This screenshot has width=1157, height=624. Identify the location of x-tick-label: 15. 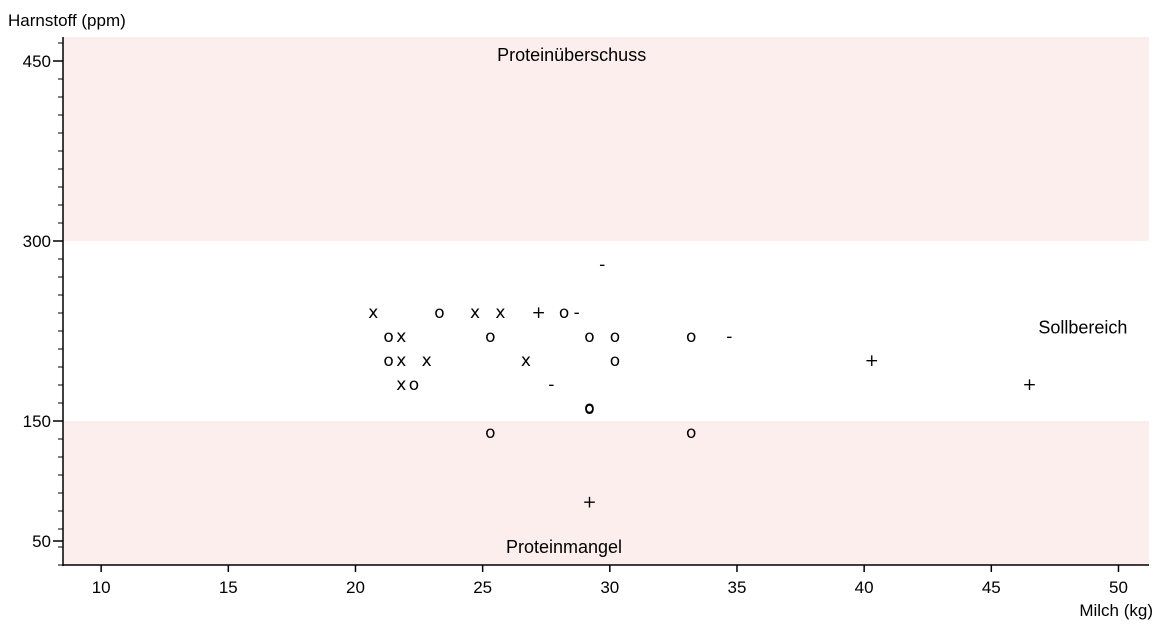
(228, 587).